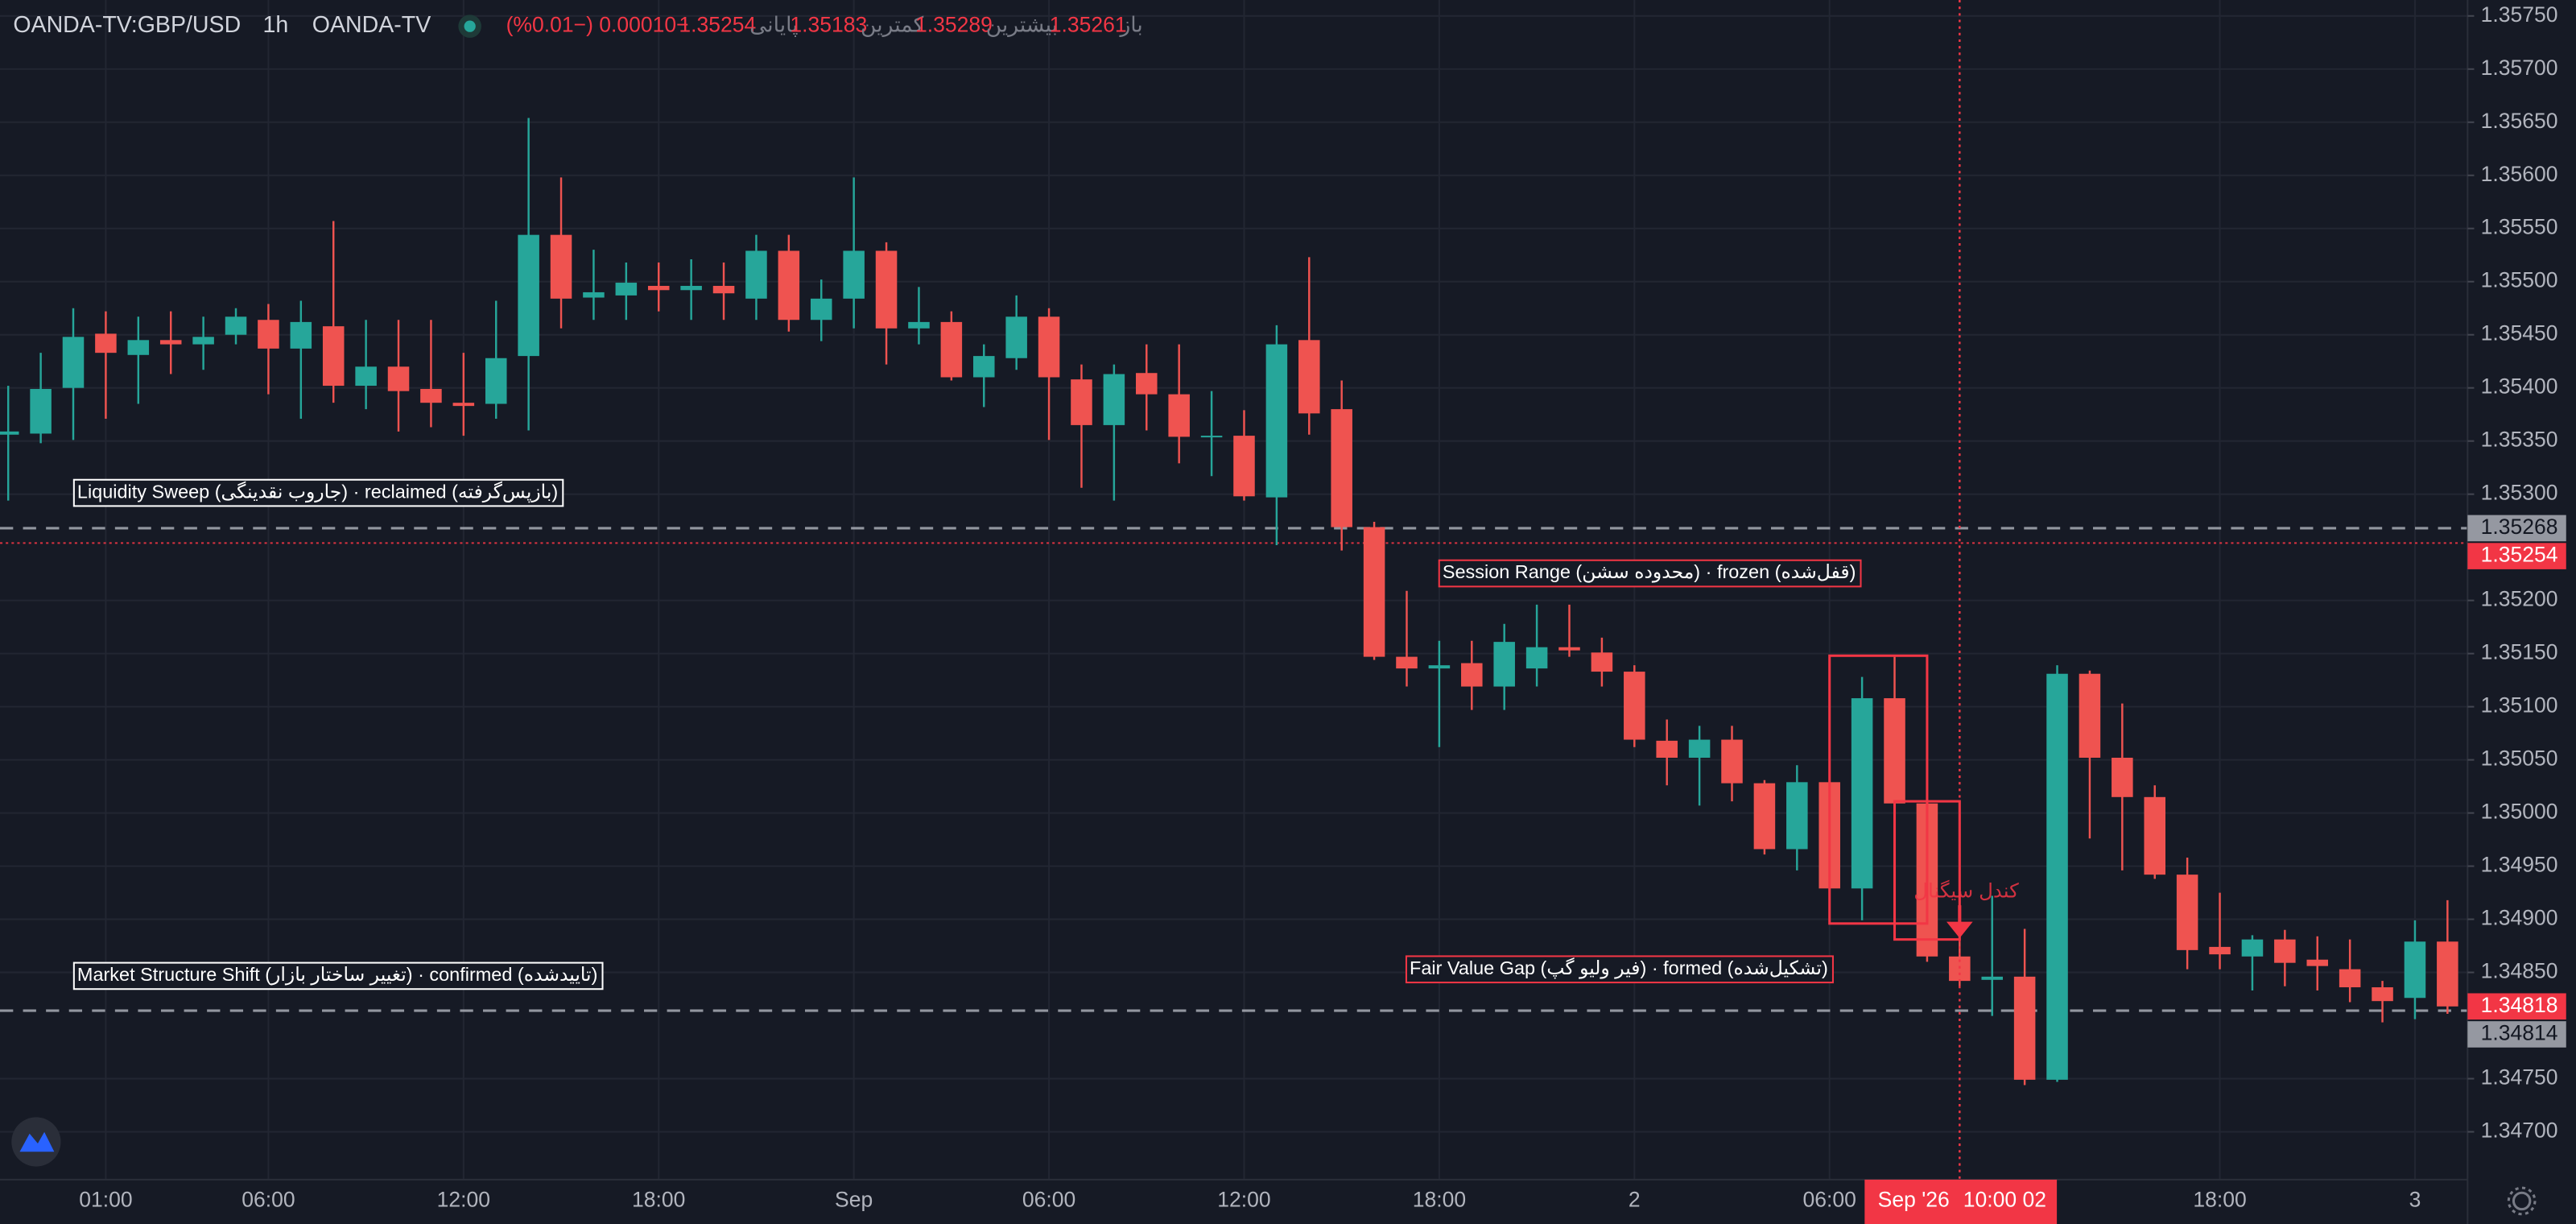 This screenshot has width=2576, height=1224. What do you see at coordinates (597, 25) in the screenshot?
I see `ohlc-change: −0.00010 (−0.01%)` at bounding box center [597, 25].